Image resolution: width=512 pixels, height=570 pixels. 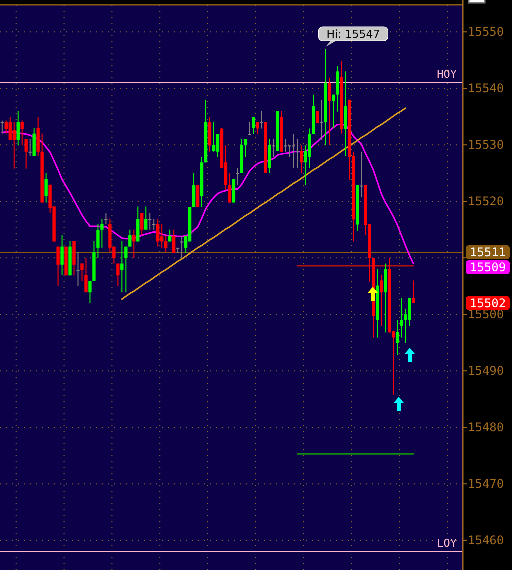 I want to click on ref-line-label: HOY, so click(x=447, y=74).